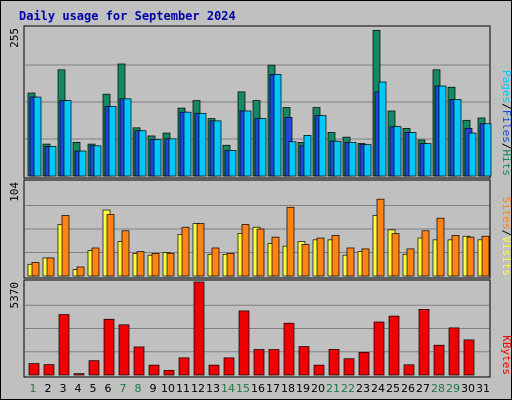 This screenshot has width=512, height=400. I want to click on day-label-11: 11, so click(183, 388).